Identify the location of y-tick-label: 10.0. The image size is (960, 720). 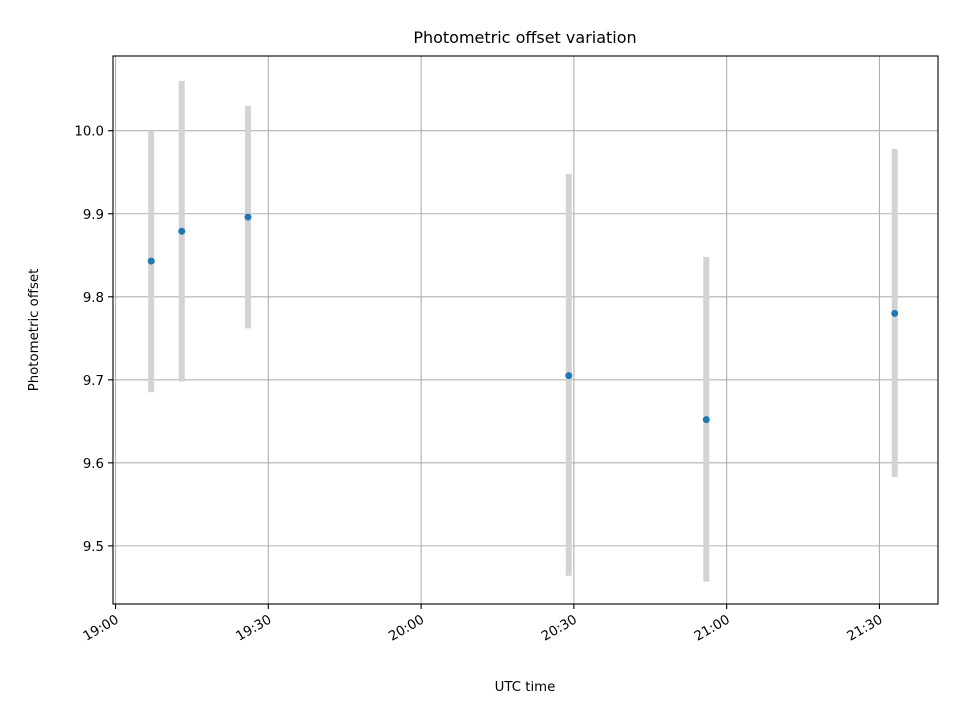
(89, 132).